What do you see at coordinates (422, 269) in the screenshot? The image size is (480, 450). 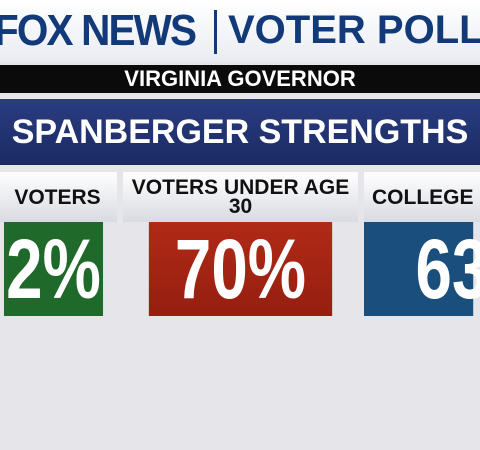 I see `card-value: 63` at bounding box center [422, 269].